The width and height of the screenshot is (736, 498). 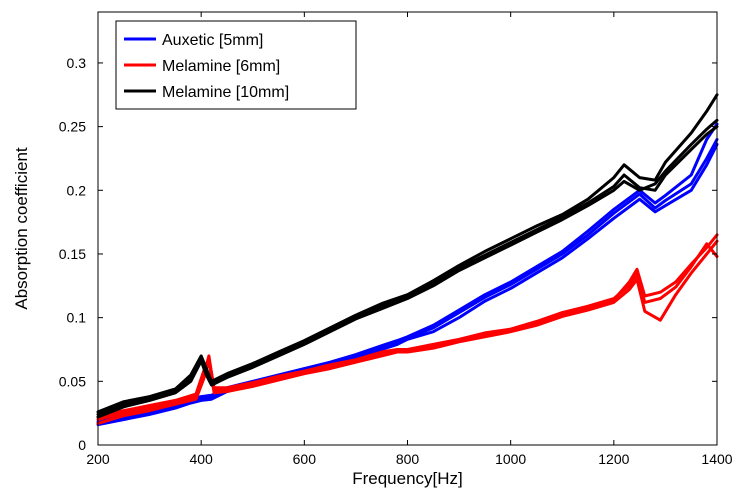 I want to click on y-axis-title: Absorption coefficient, so click(x=21, y=228).